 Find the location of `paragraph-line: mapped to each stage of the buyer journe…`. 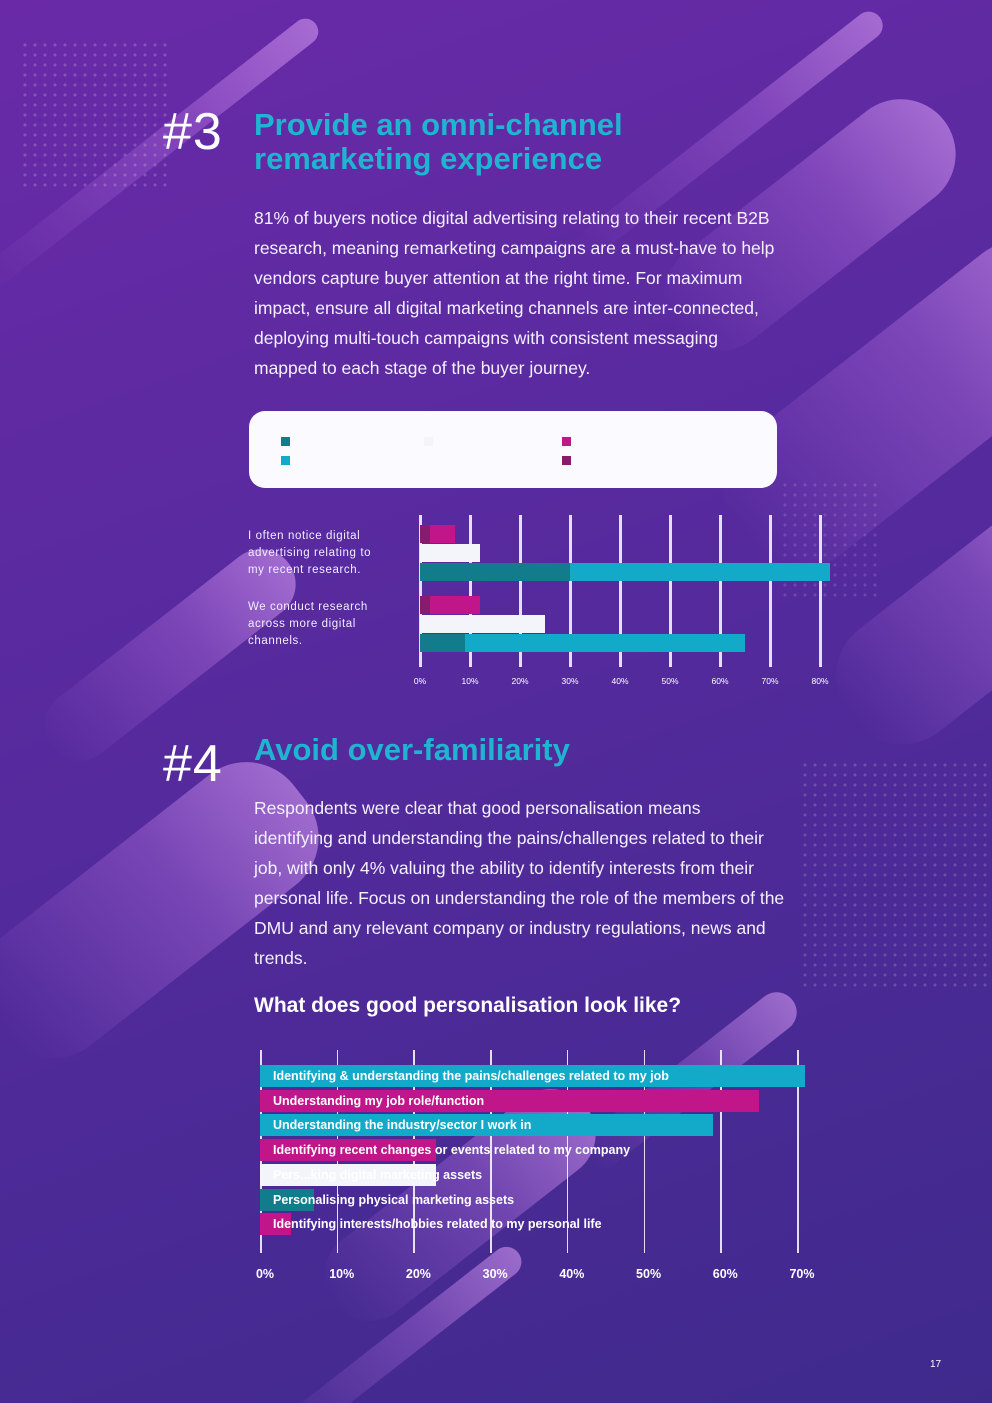

paragraph-line: mapped to each stage of the buyer journe… is located at coordinates (422, 368).